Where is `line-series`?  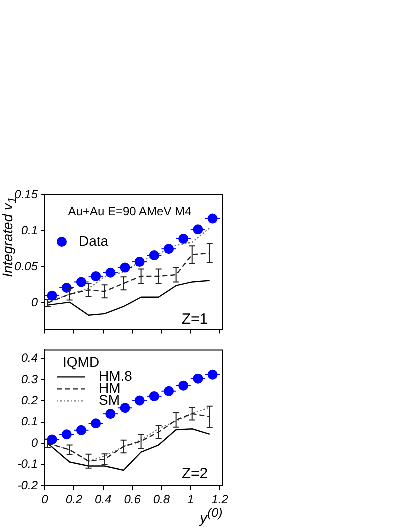
line-series is located at coordinates (128, 266).